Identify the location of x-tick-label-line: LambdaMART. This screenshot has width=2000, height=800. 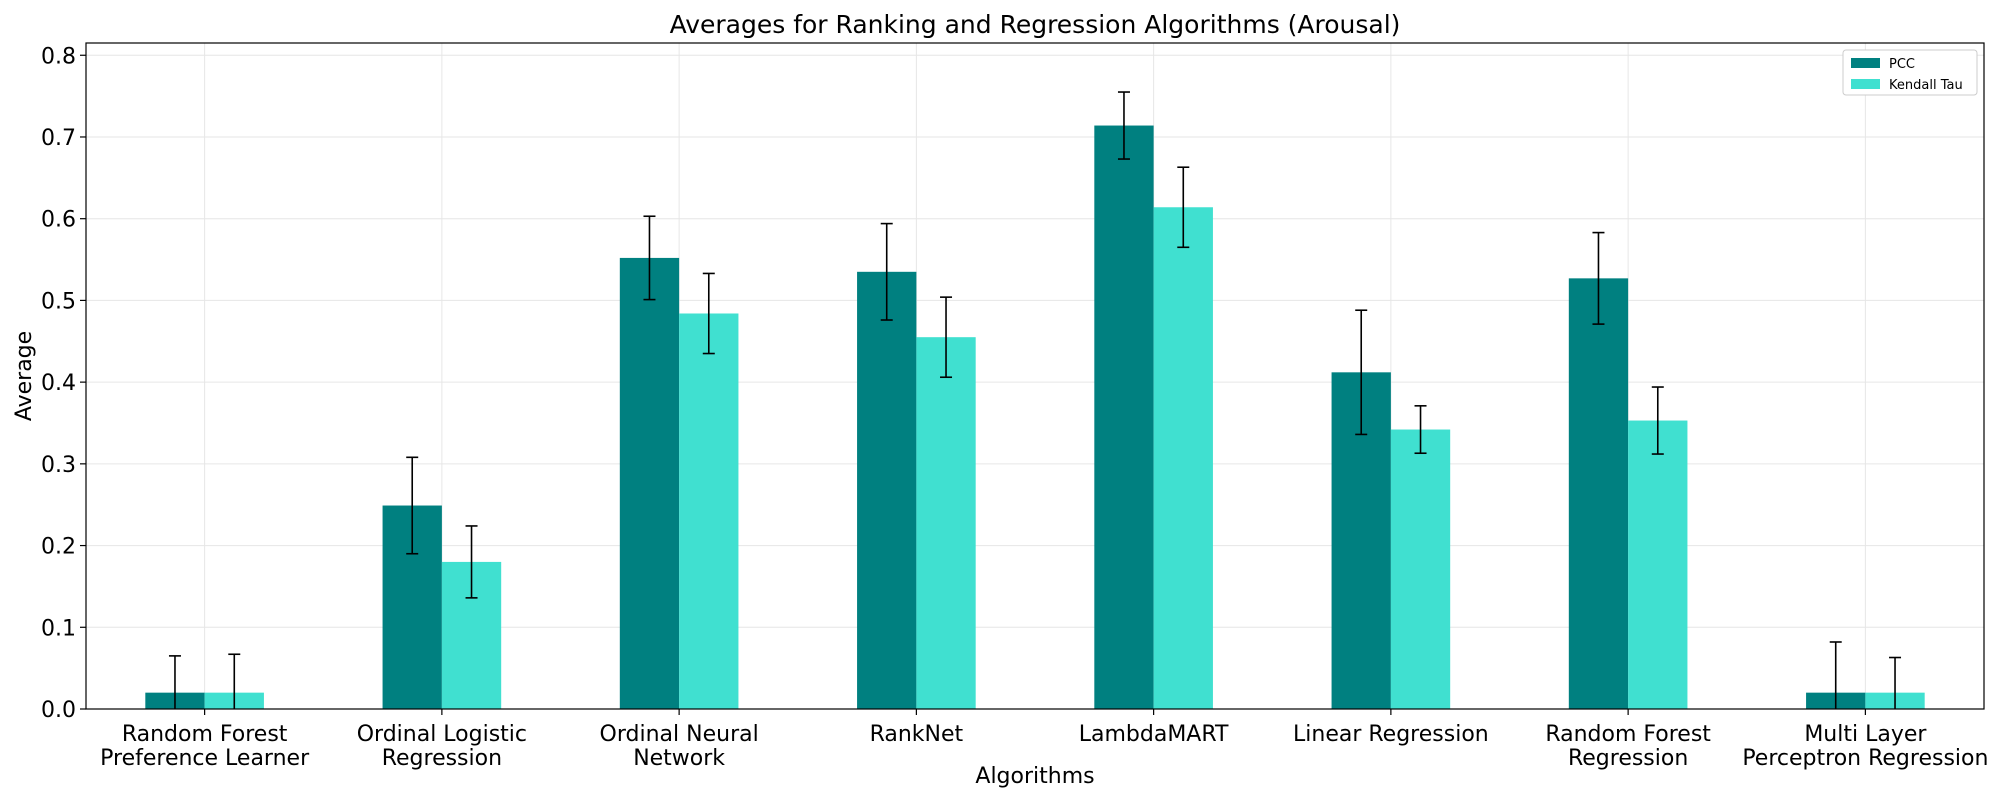
(1154, 734).